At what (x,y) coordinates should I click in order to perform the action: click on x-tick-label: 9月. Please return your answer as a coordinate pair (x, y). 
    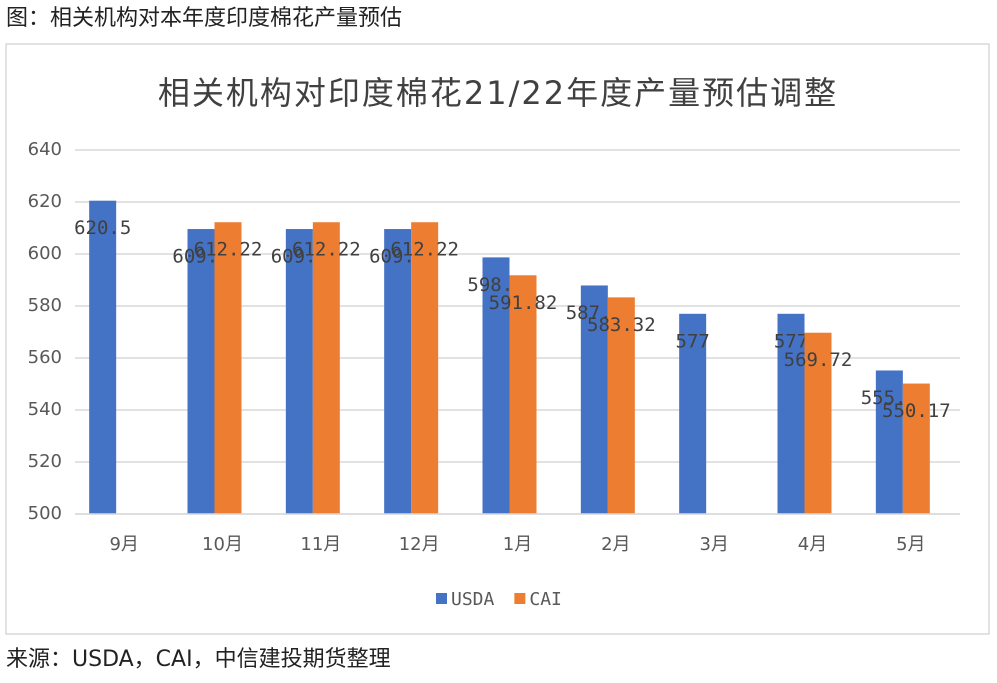
    Looking at the image, I should click on (123, 544).